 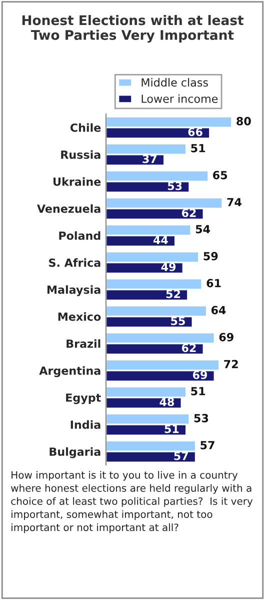 What do you see at coordinates (203, 229) in the screenshot?
I see `data-label: 54` at bounding box center [203, 229].